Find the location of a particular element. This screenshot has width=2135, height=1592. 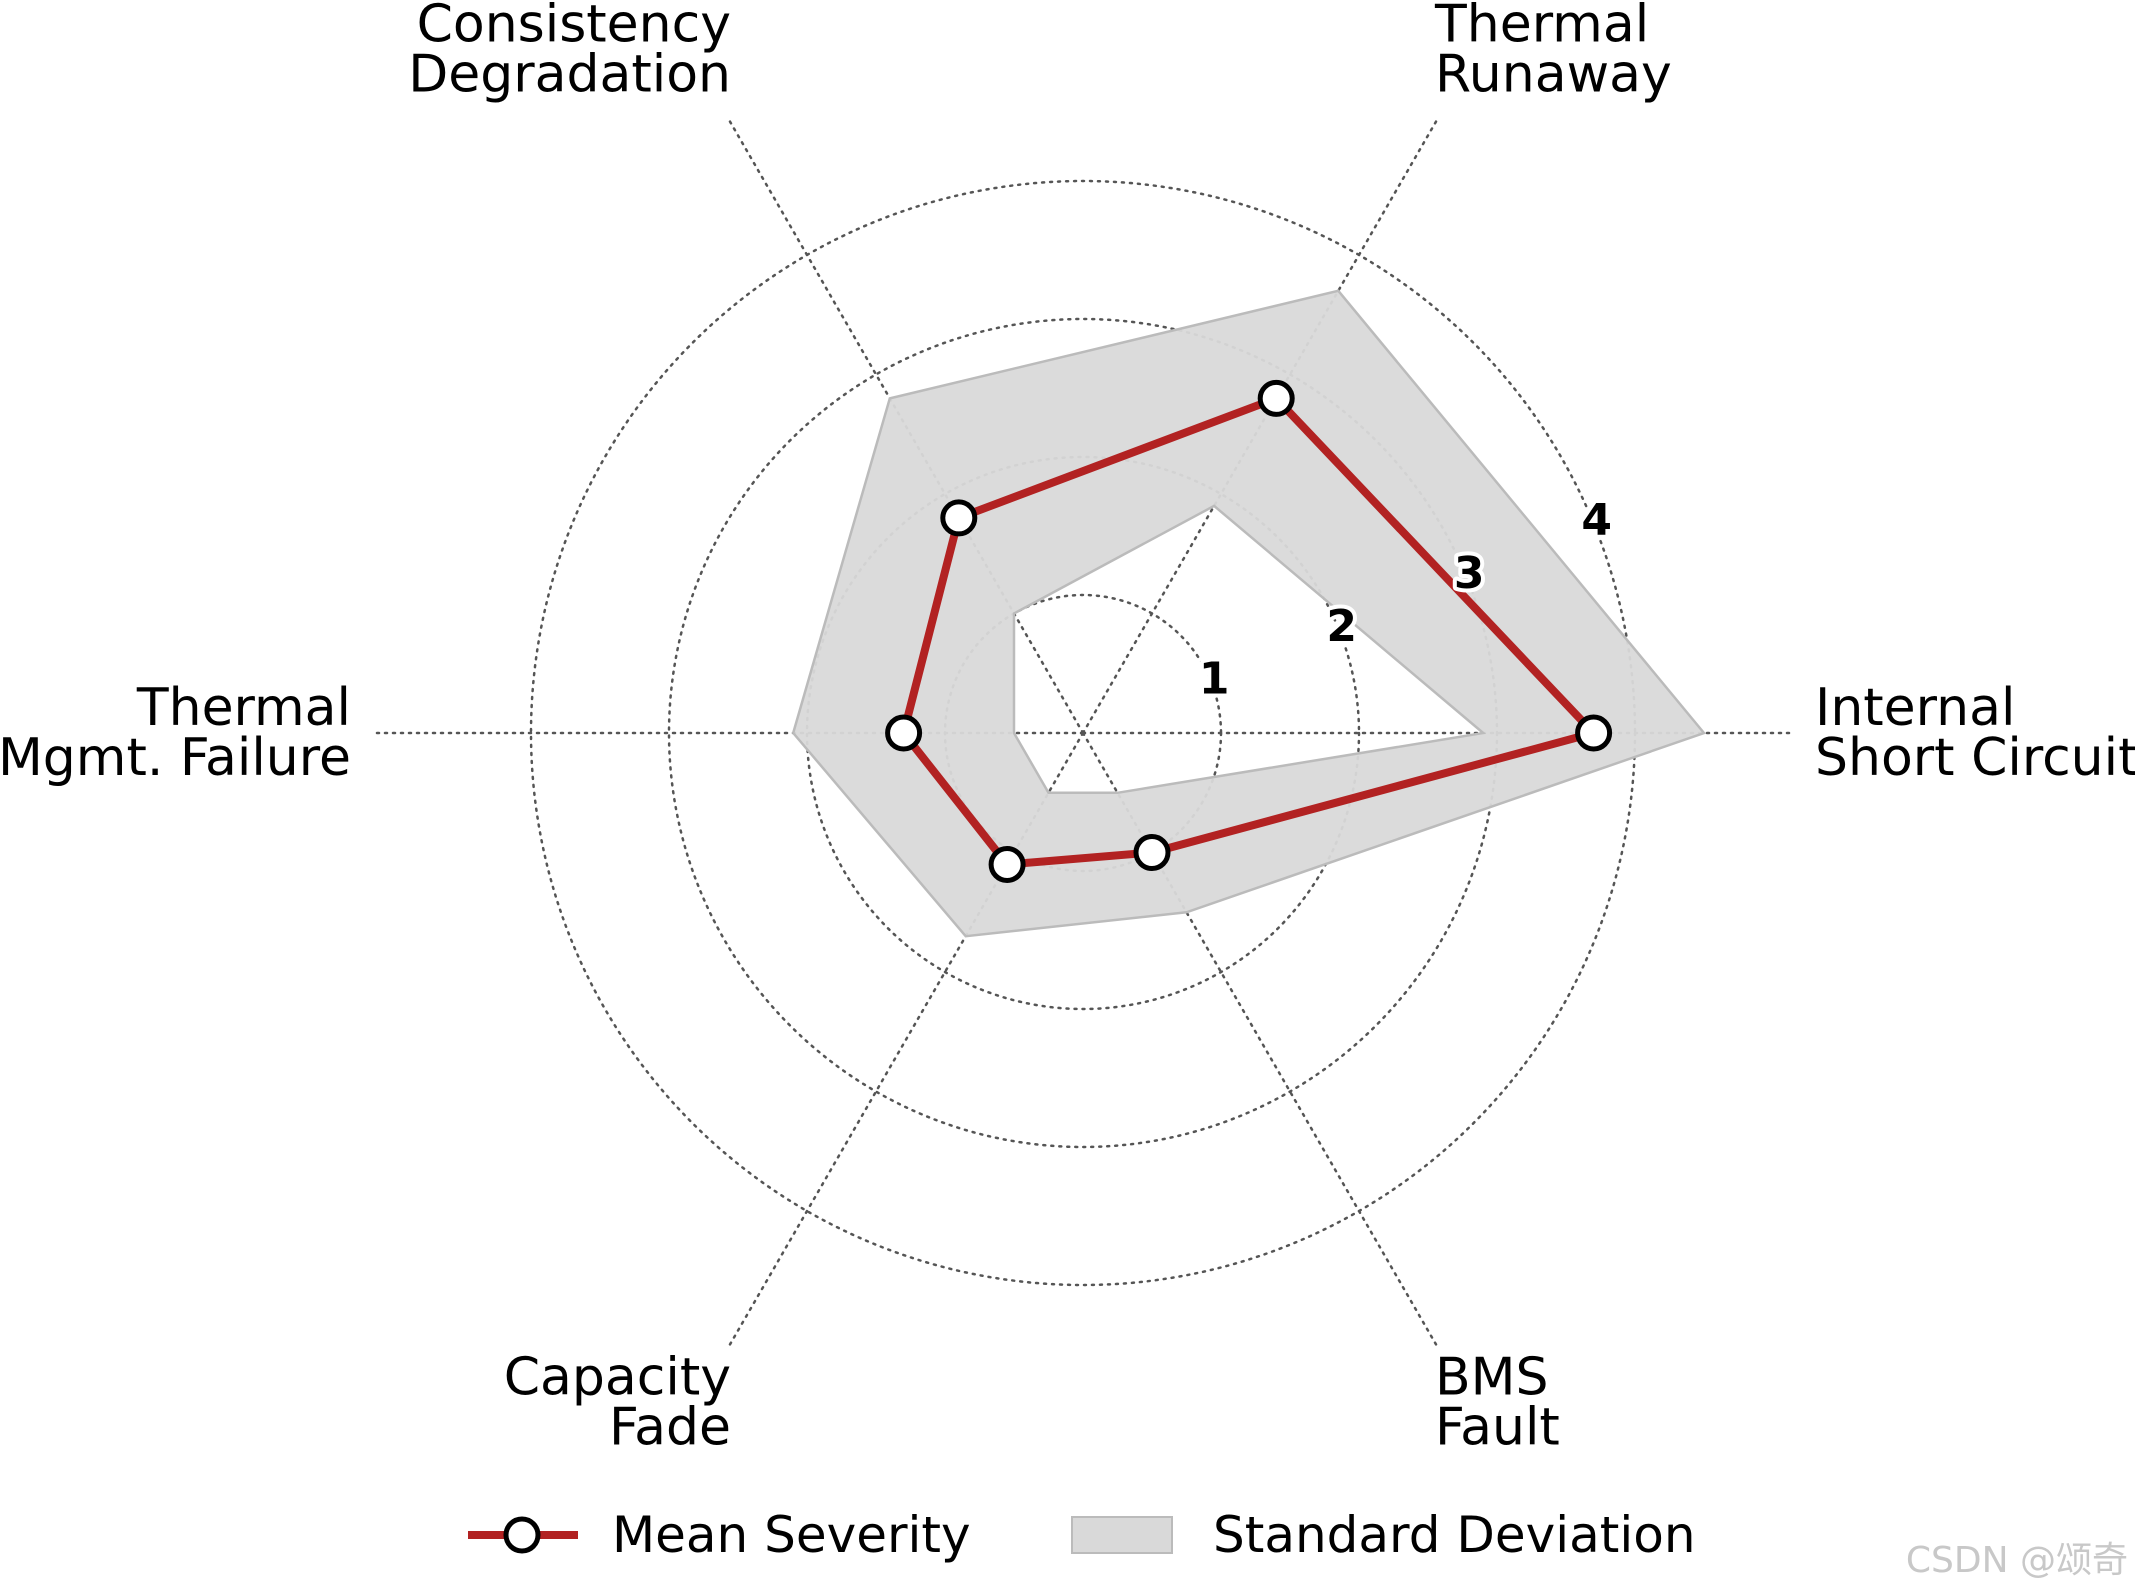

legend-std-label: Standard Deviation is located at coordinates (1454, 1535).